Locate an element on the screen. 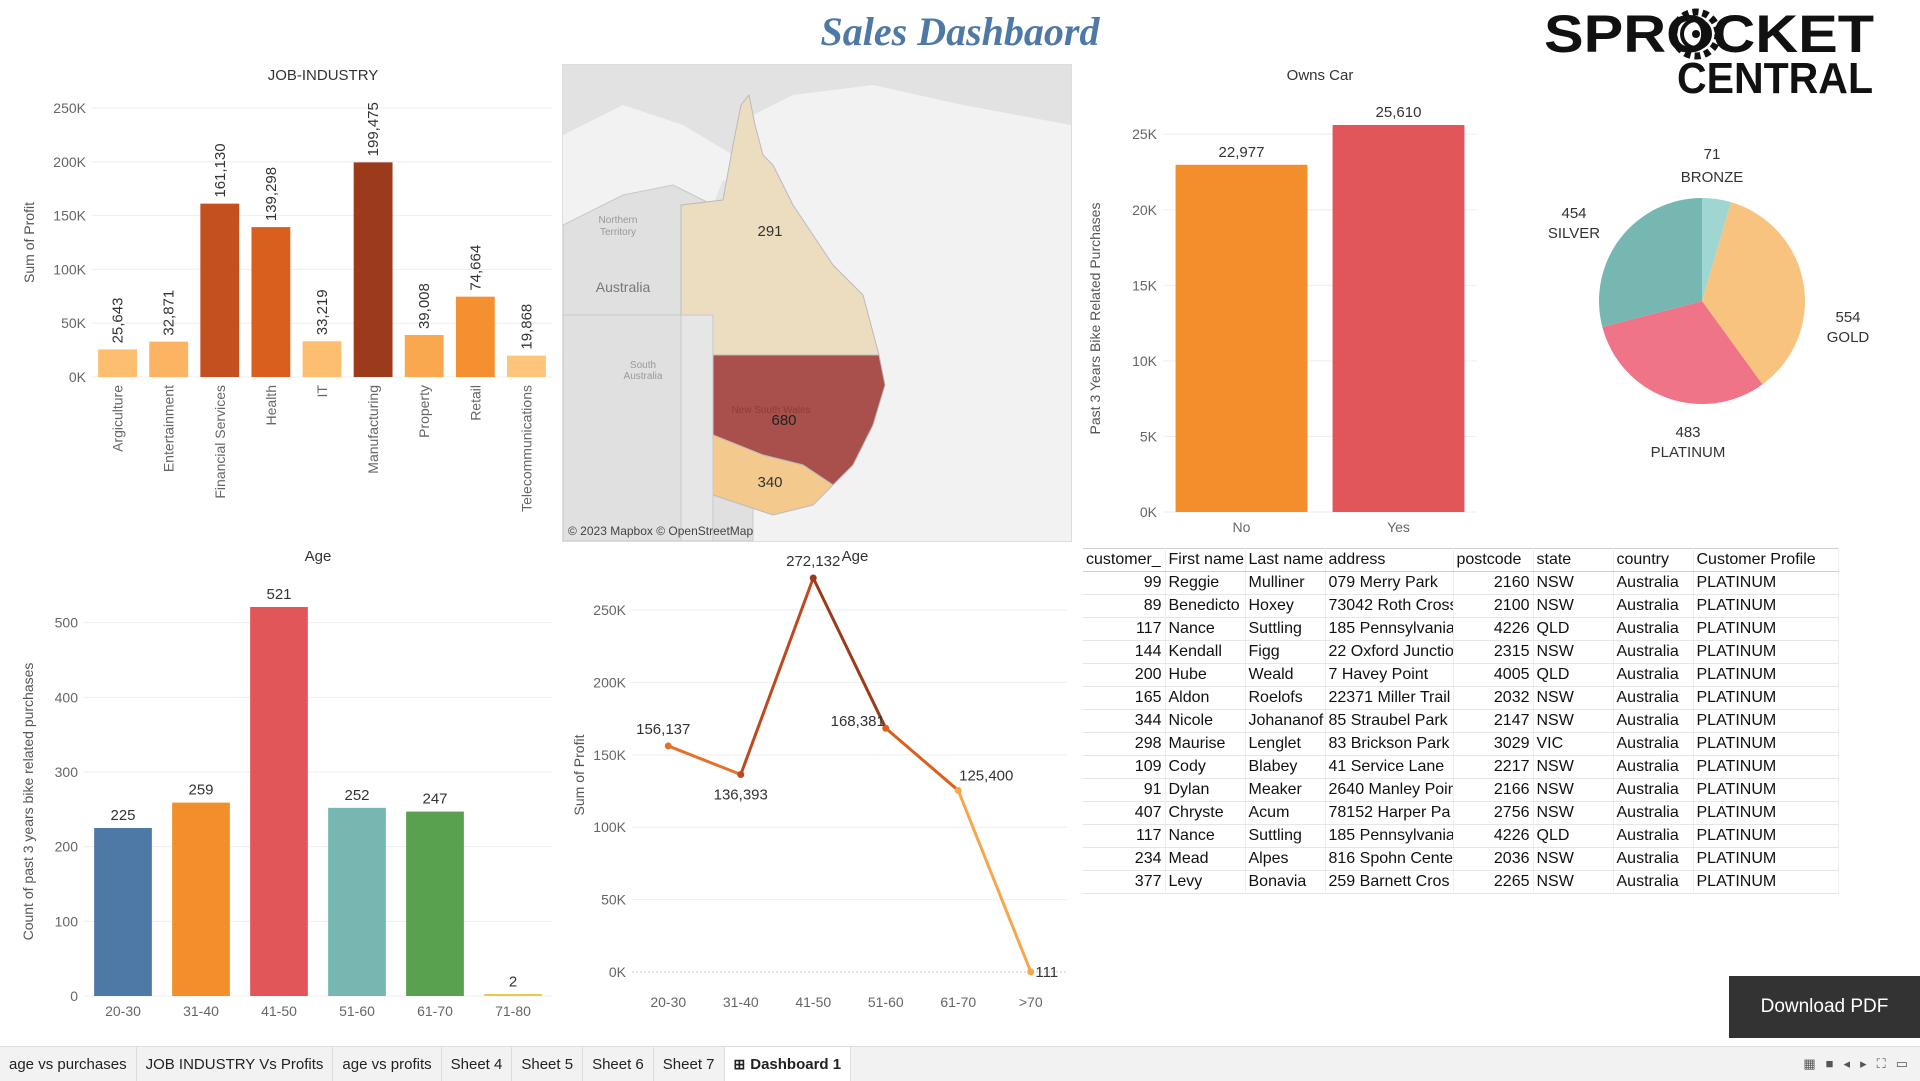  table-header-cell: First name is located at coordinates (1205, 560).